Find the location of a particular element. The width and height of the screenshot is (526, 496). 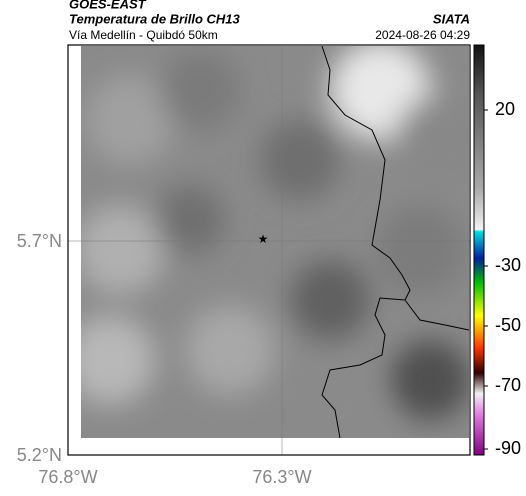

colorbar is located at coordinates (479, 250).